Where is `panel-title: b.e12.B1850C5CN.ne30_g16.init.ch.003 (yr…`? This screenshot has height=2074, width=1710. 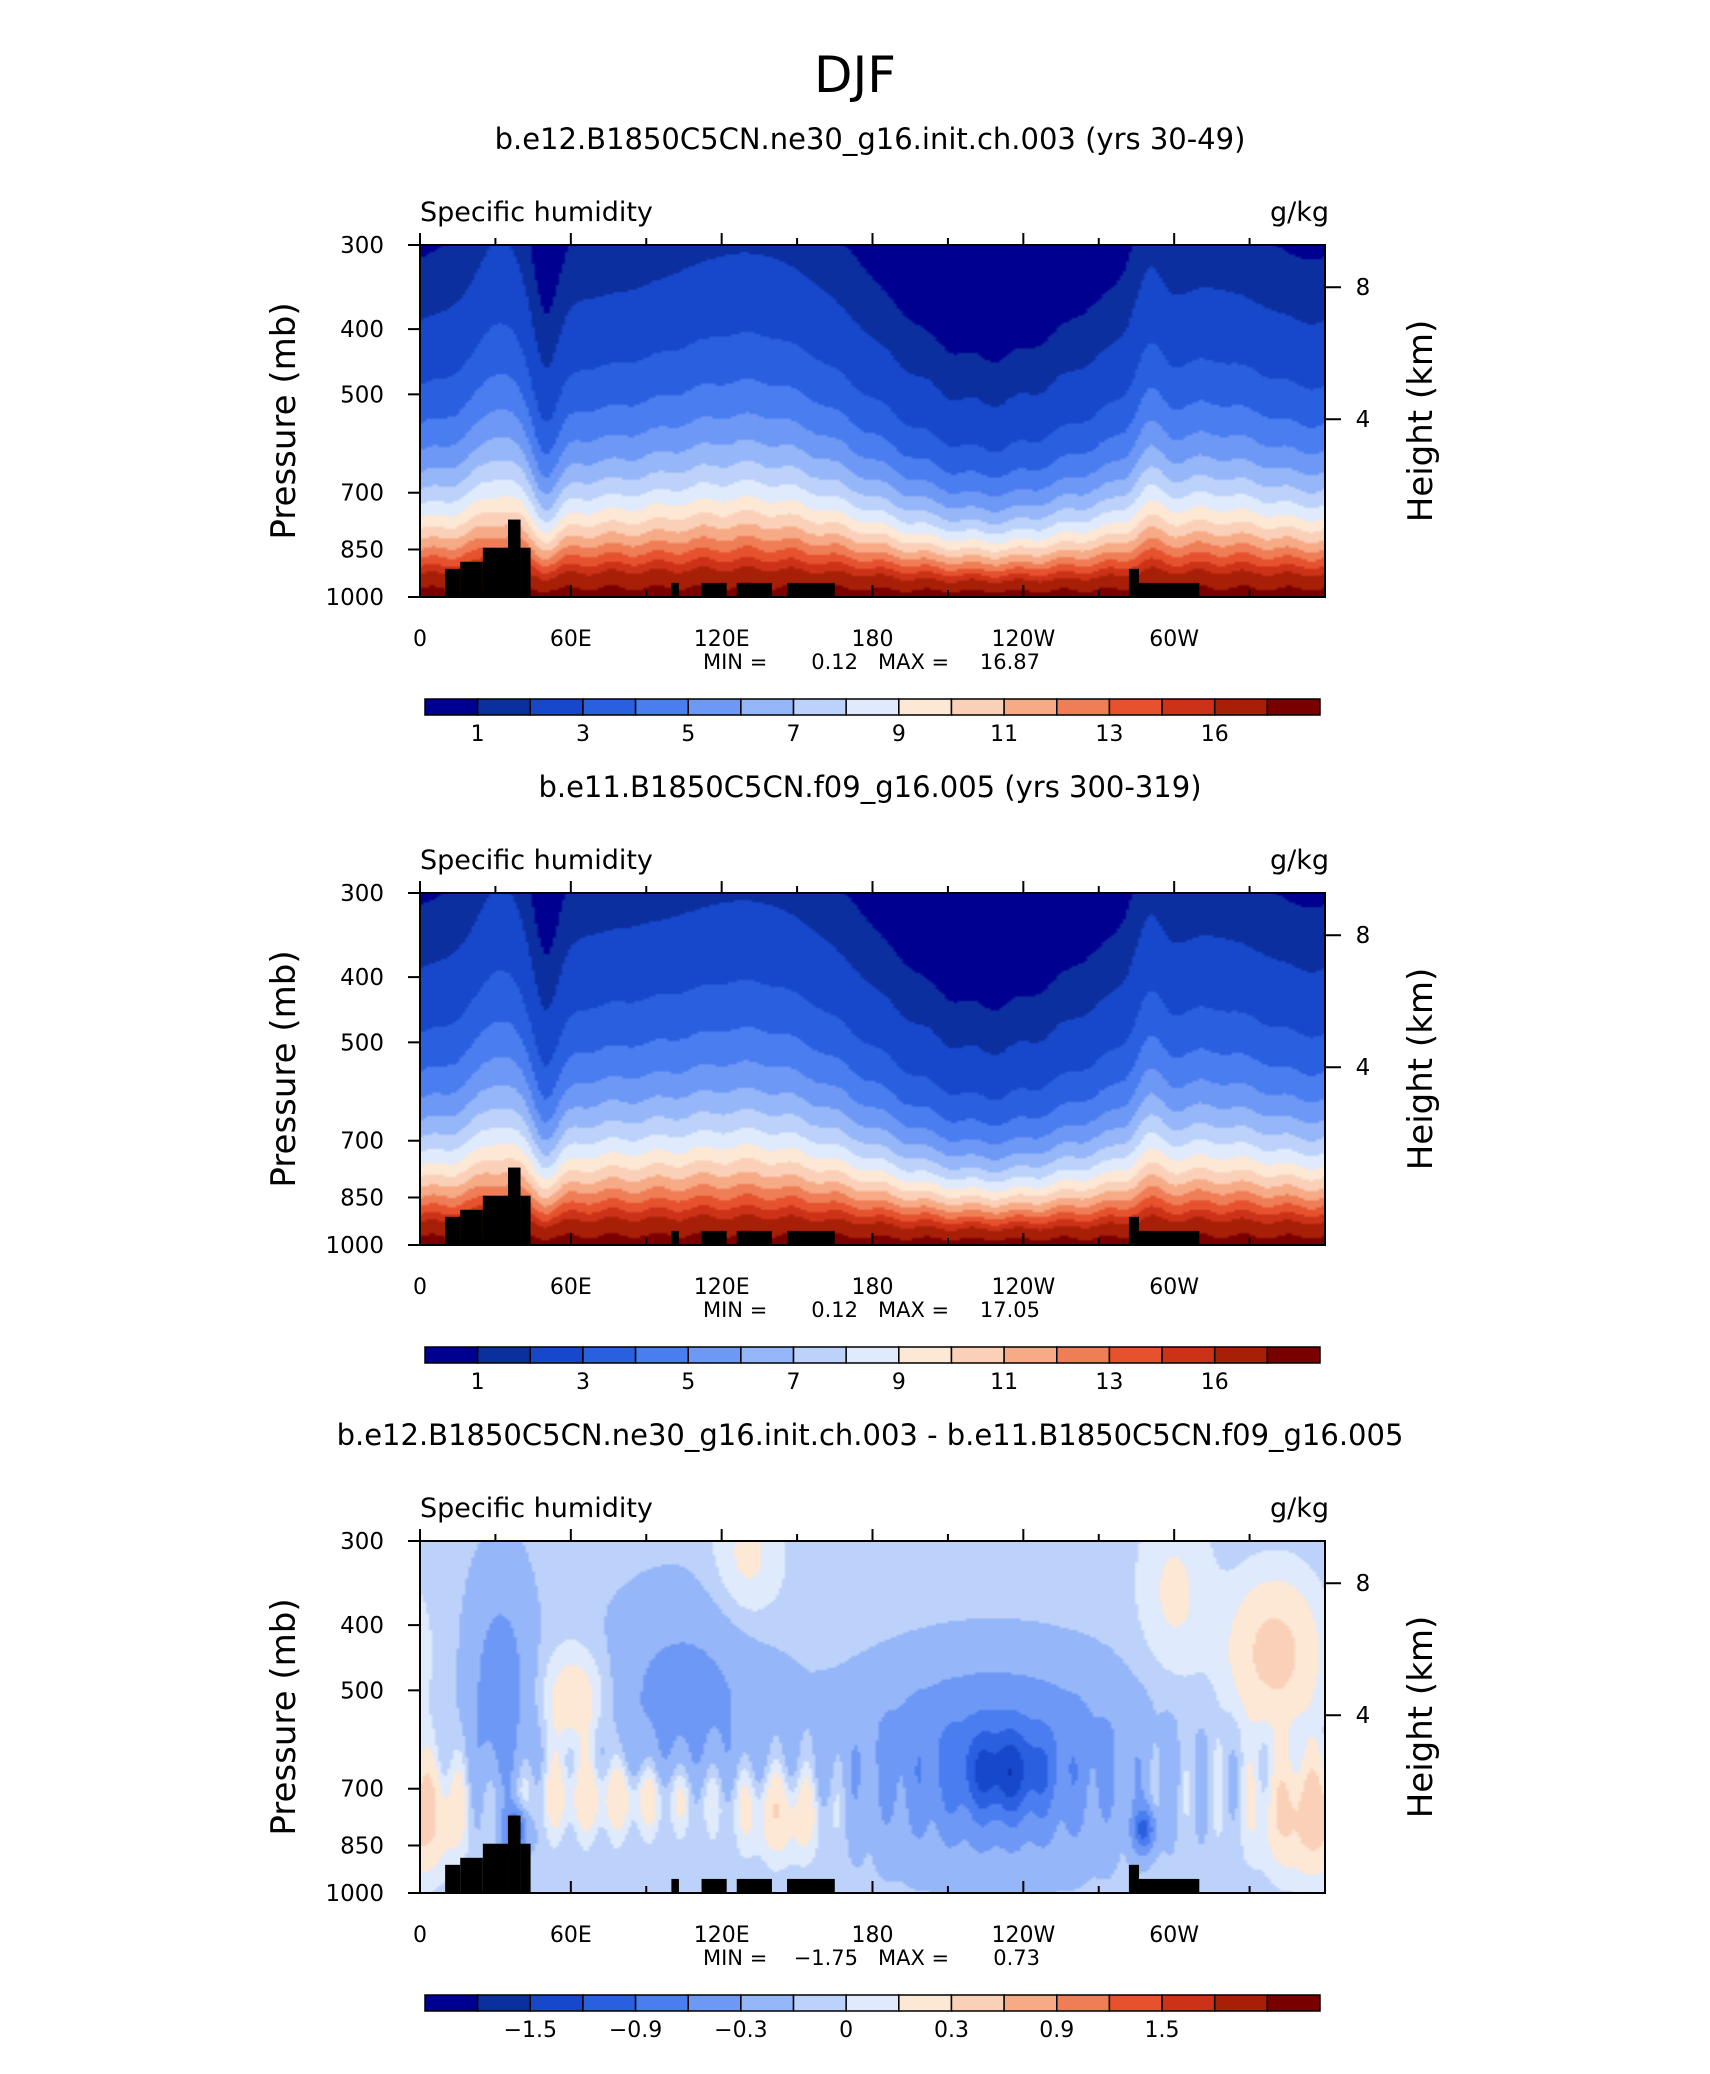
panel-title: b.e12.B1850C5CN.ne30_g16.init.ch.003 (yr… is located at coordinates (870, 139).